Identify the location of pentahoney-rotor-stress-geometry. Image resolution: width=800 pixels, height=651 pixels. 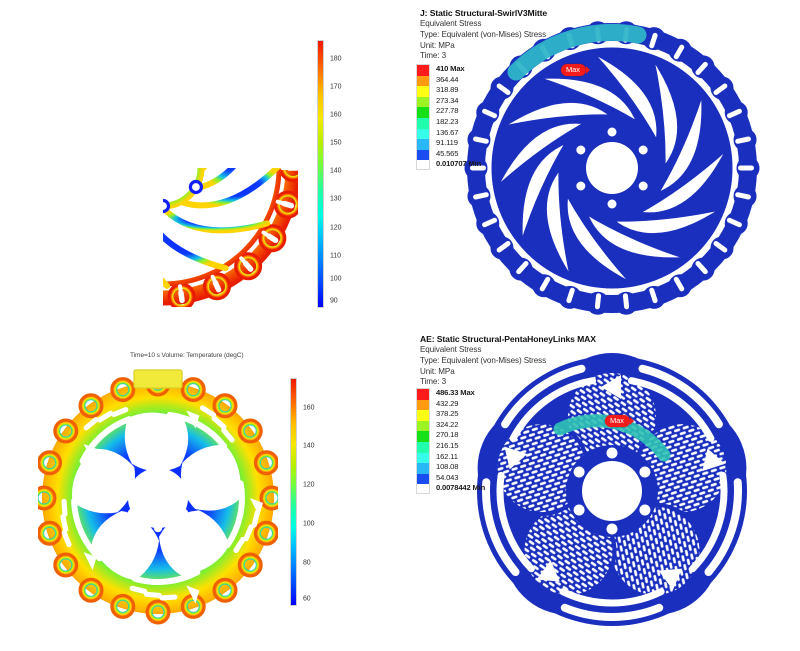
(612, 489).